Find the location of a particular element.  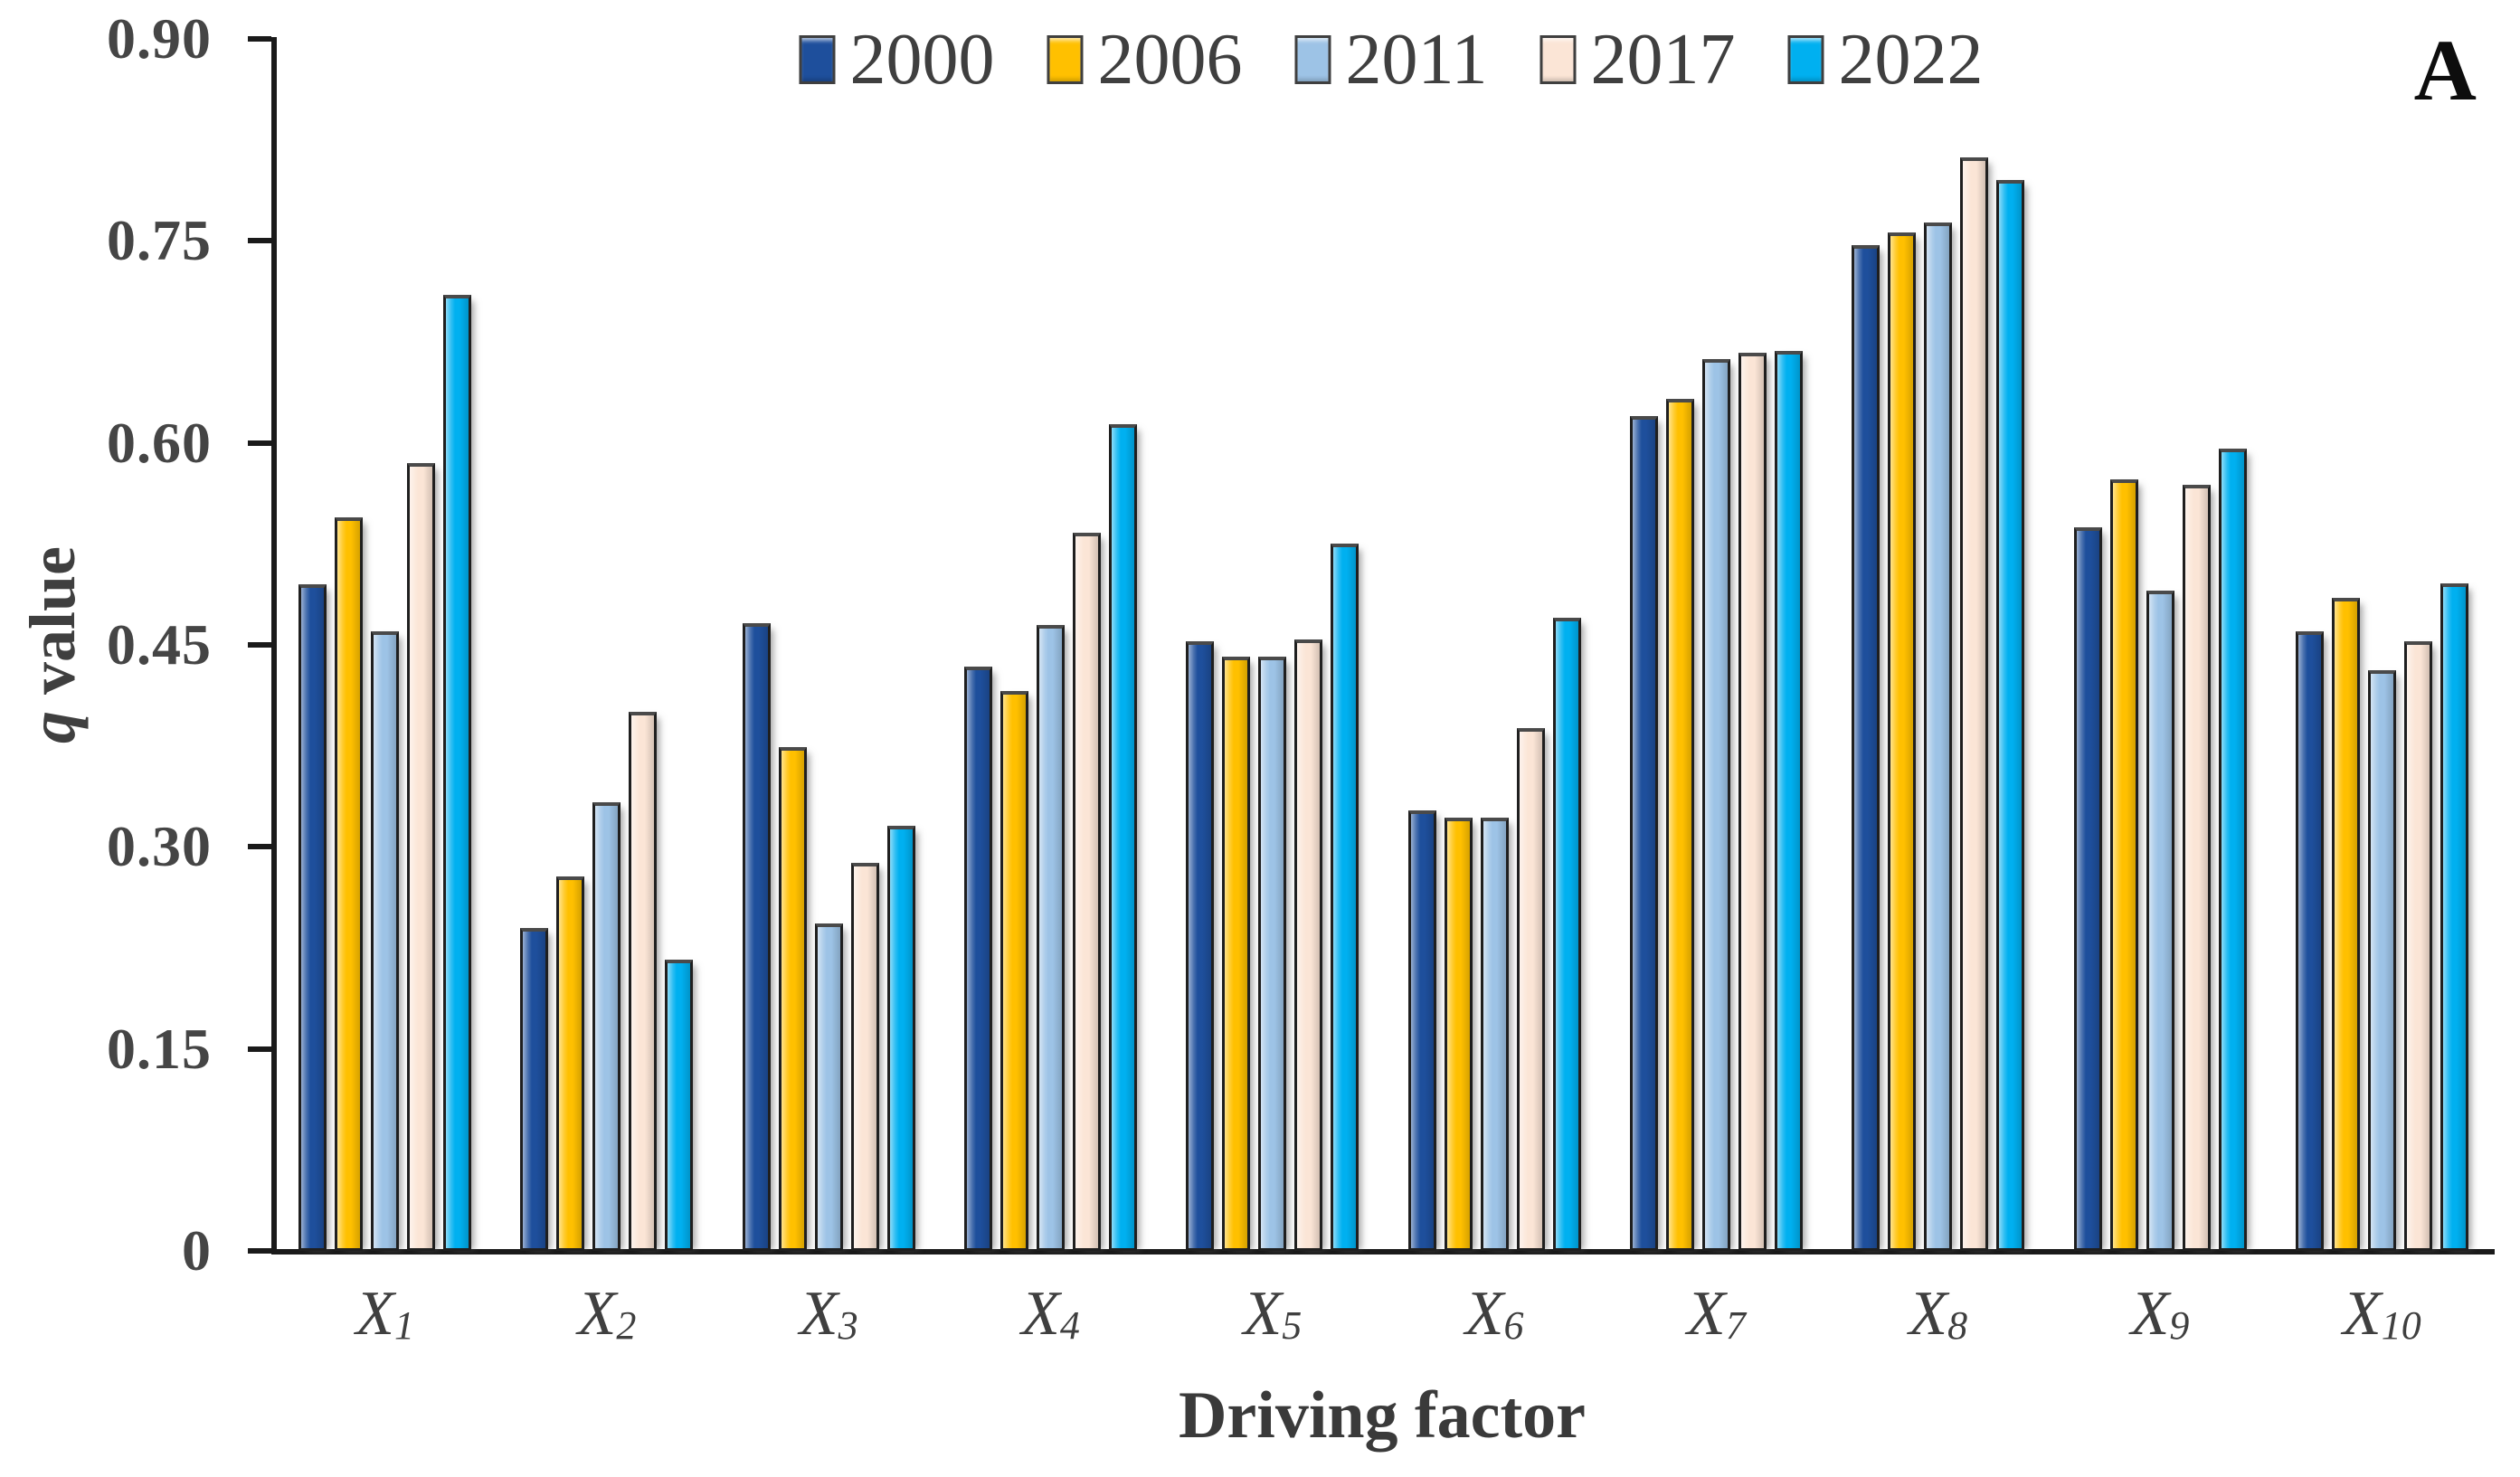

y-tick-label: 0.45 is located at coordinates (159, 644).